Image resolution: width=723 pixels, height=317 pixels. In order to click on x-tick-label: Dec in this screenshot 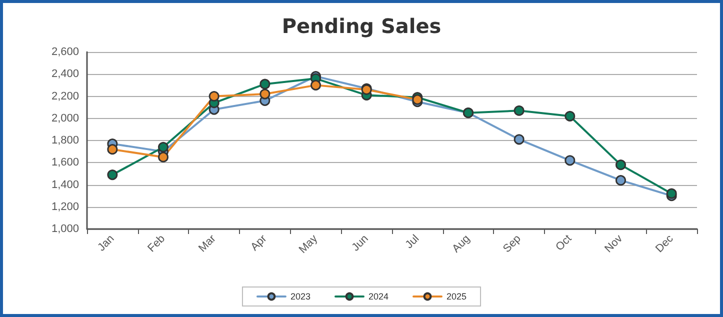, I will do `click(665, 244)`.